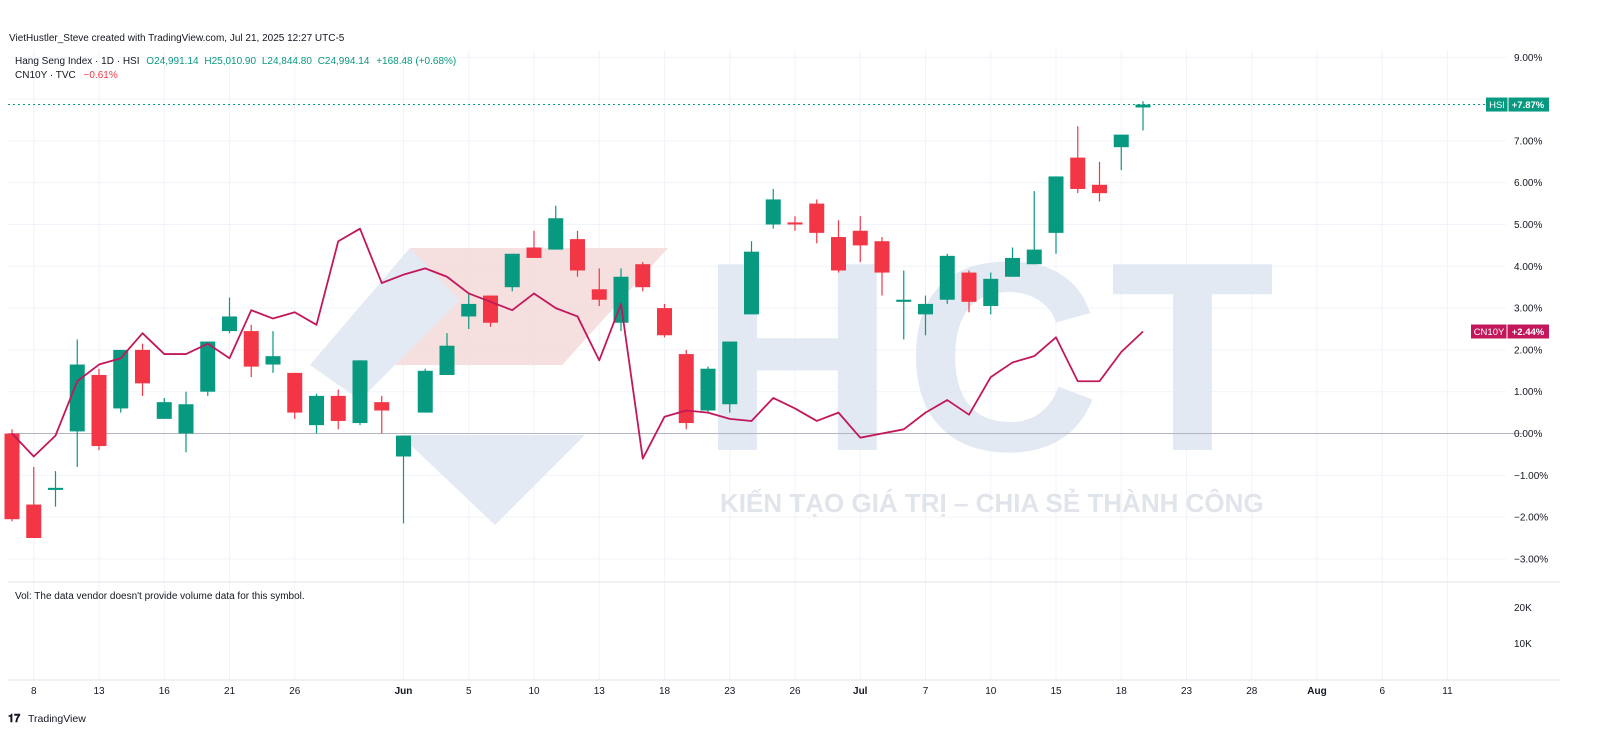 The width and height of the screenshot is (1600, 747). I want to click on x-tick-label: 13, so click(600, 691).